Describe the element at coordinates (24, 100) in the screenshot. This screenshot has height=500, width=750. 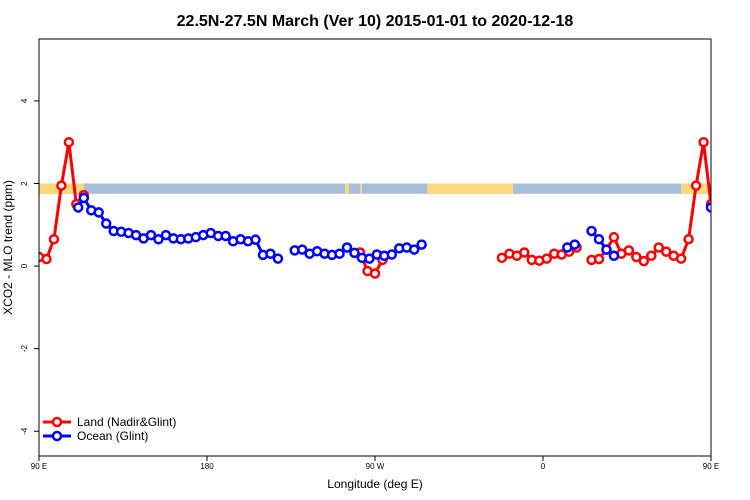
I see `y-tick-label: 4` at that location.